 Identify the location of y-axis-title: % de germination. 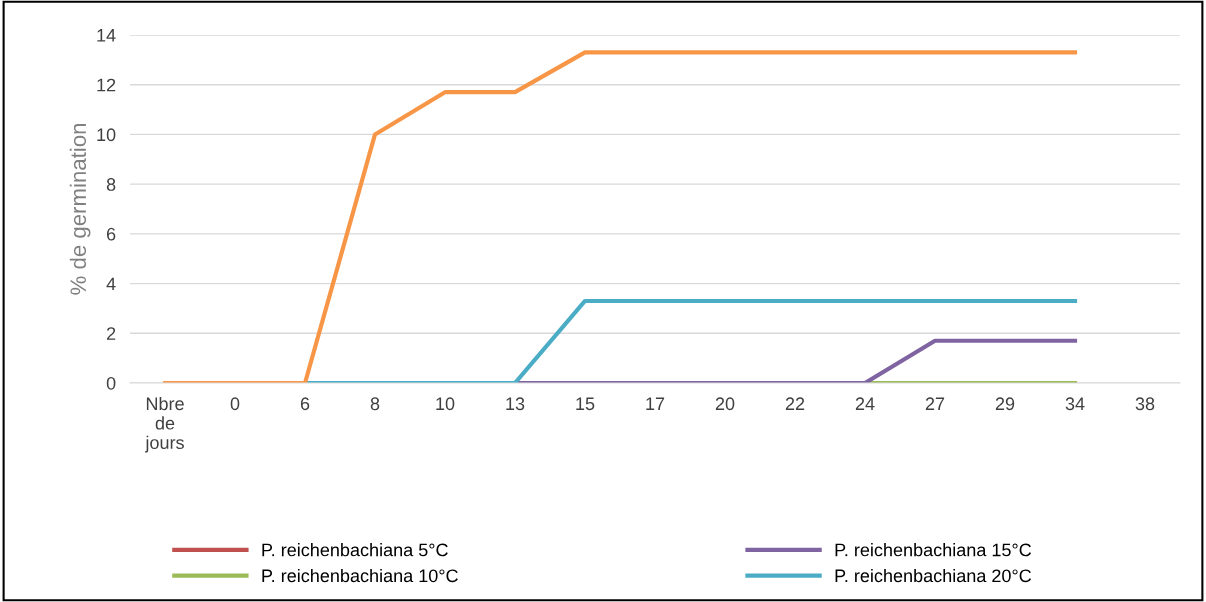
(80, 209).